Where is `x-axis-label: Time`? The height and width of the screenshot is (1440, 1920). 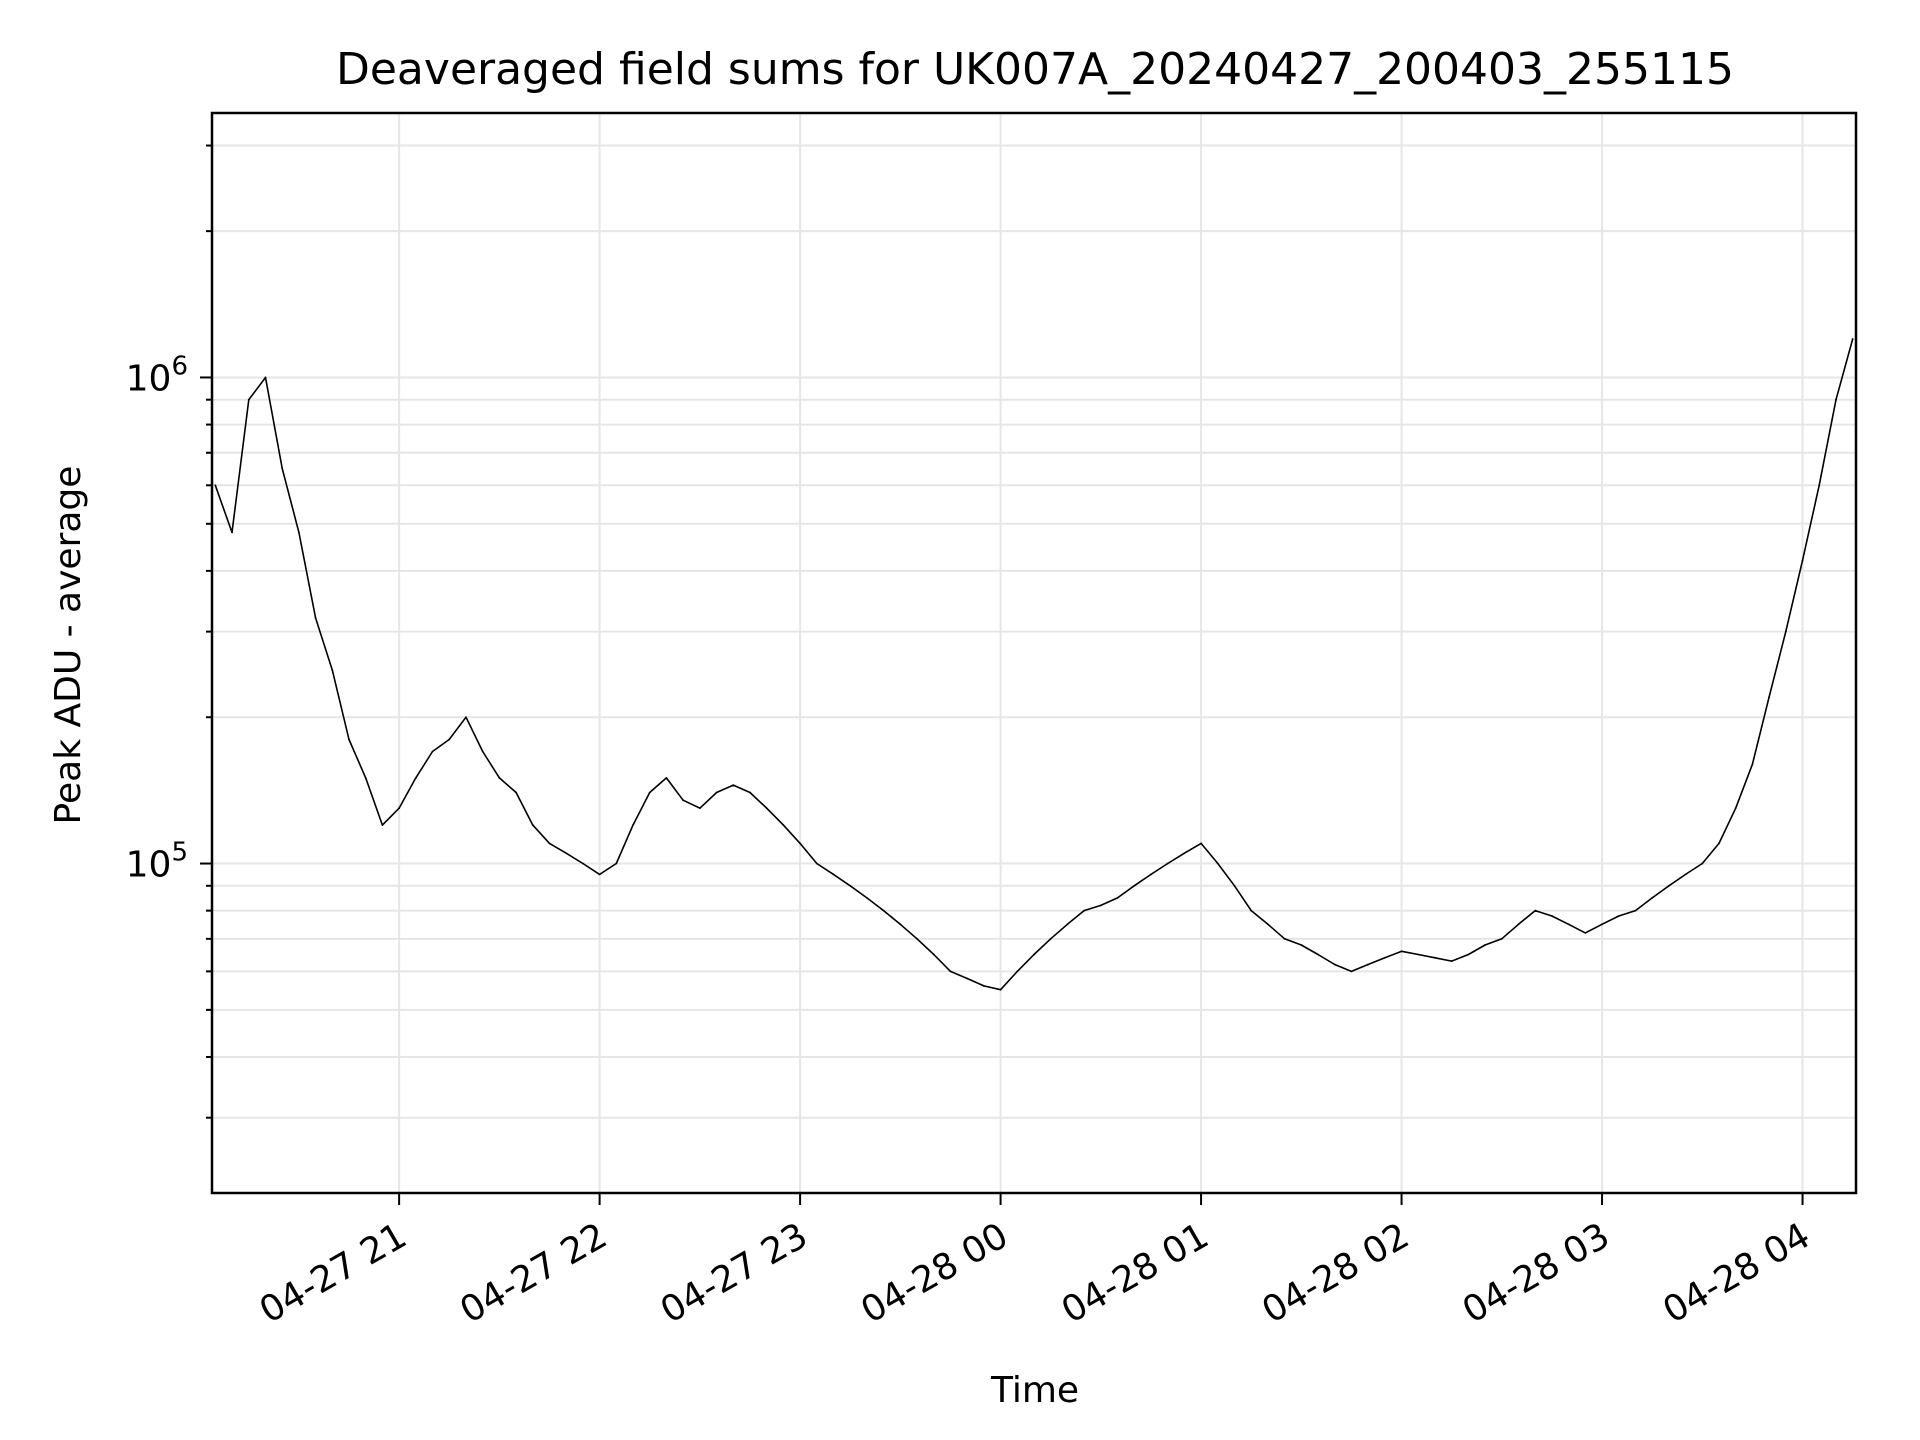
x-axis-label: Time is located at coordinates (1034, 1390).